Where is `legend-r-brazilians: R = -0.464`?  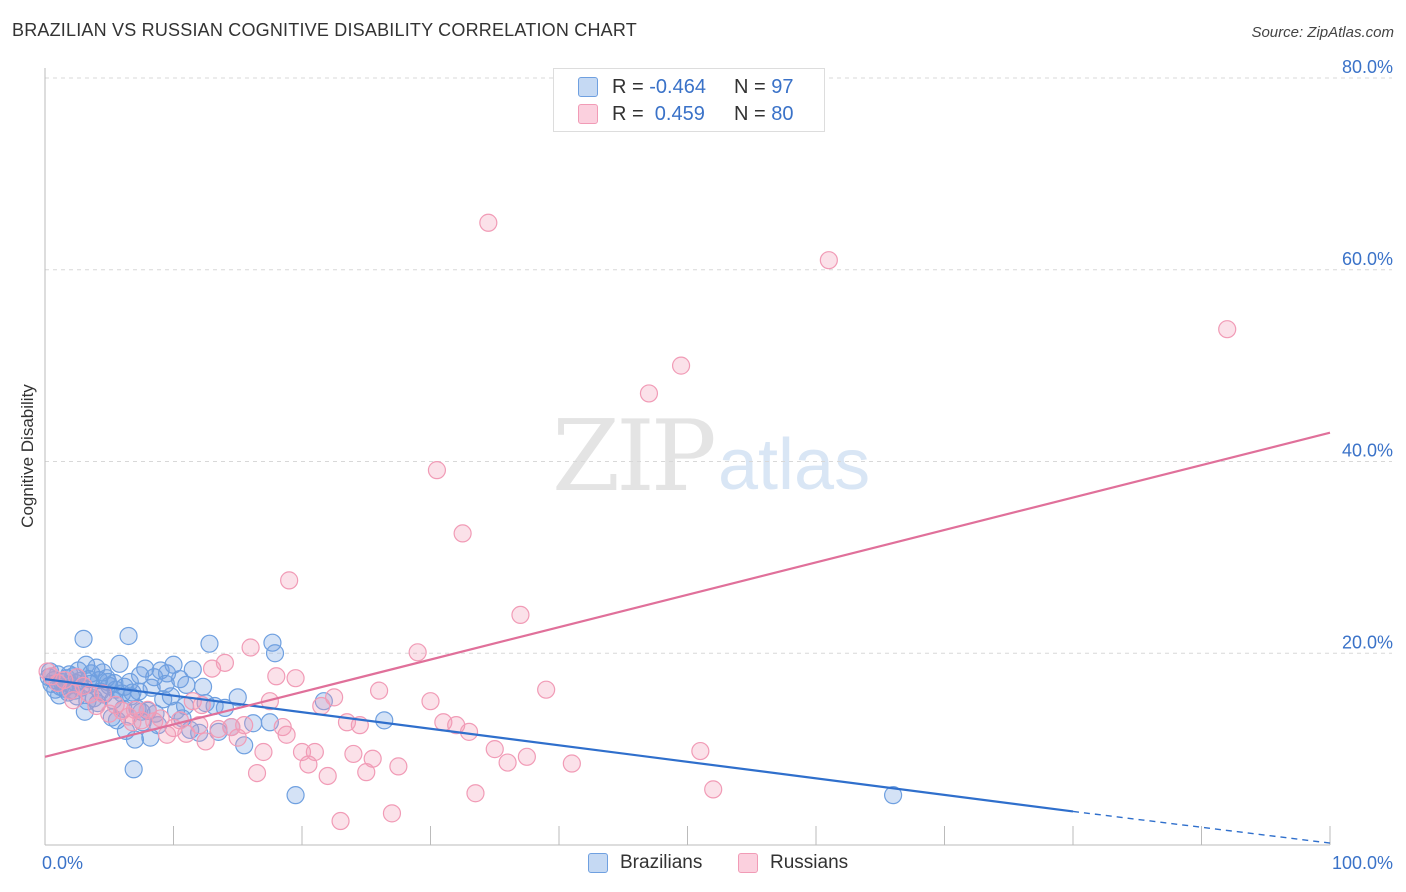 legend-r-brazilians: R = -0.464 is located at coordinates (659, 86).